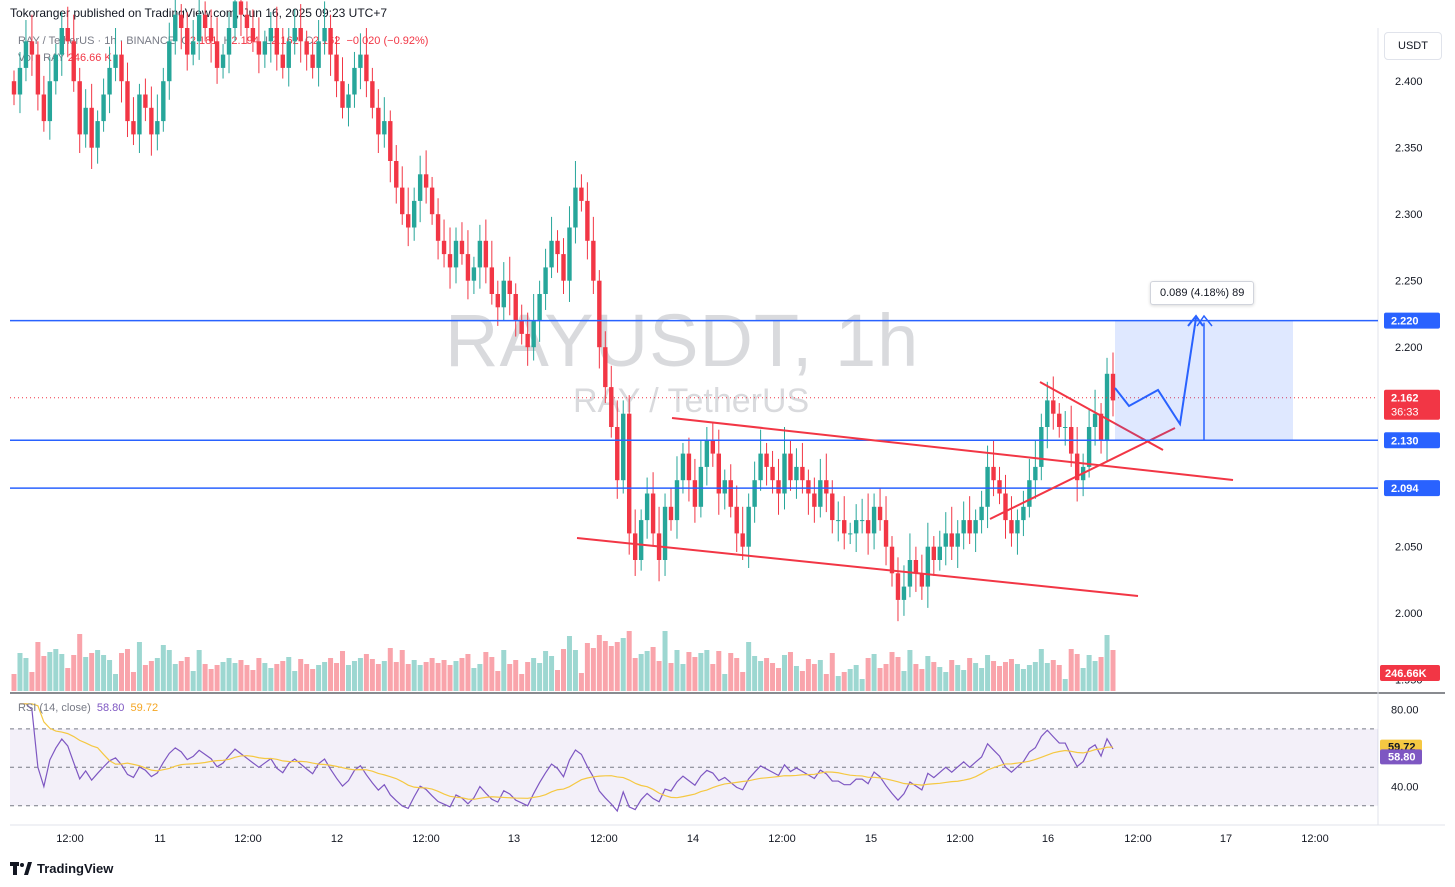 The width and height of the screenshot is (1455, 887). Describe the element at coordinates (110, 708) in the screenshot. I see `rsi-value: 58.80` at that location.